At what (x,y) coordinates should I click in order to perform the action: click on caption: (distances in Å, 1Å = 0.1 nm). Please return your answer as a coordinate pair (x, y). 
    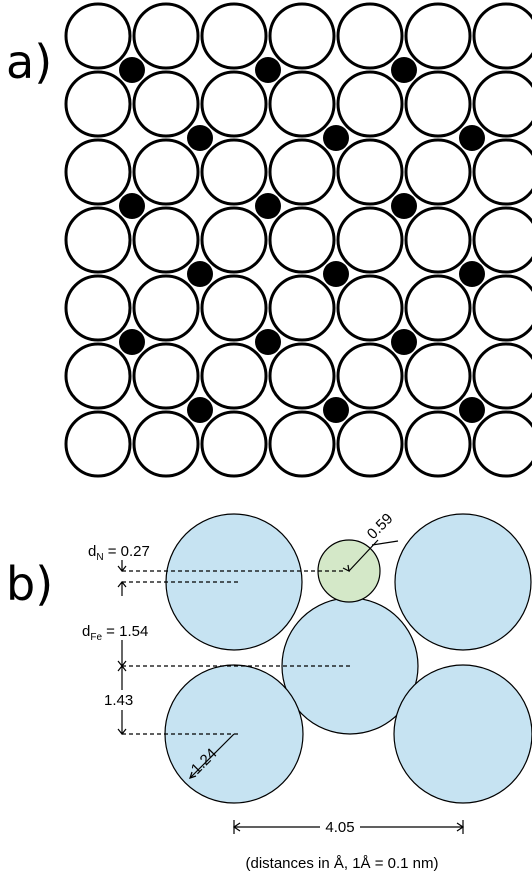
    Looking at the image, I should click on (341, 863).